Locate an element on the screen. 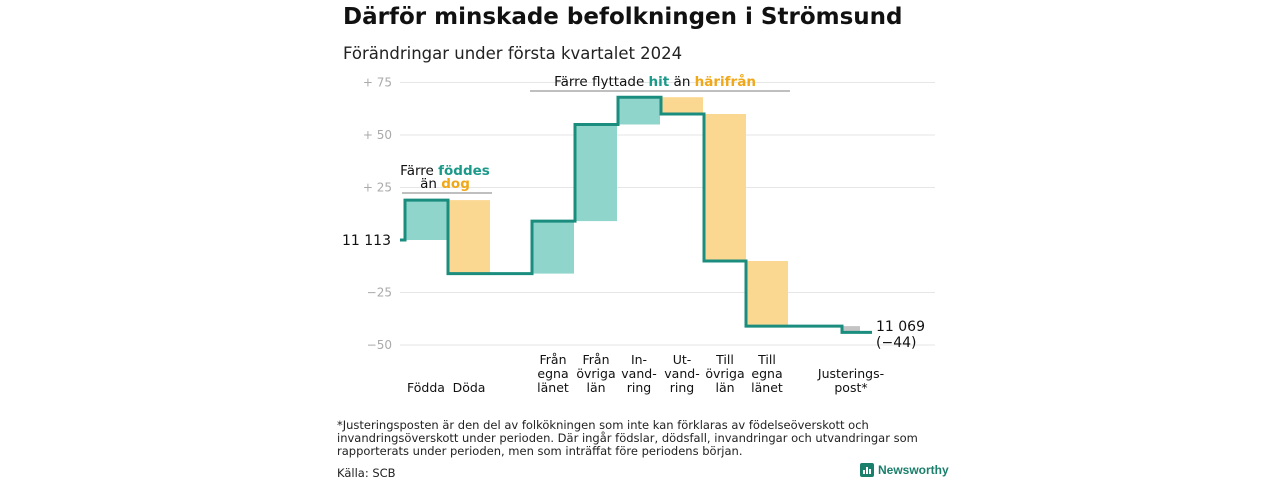 The height and width of the screenshot is (480, 1280). x-label-8-0: Justerings- is located at coordinates (850, 373).